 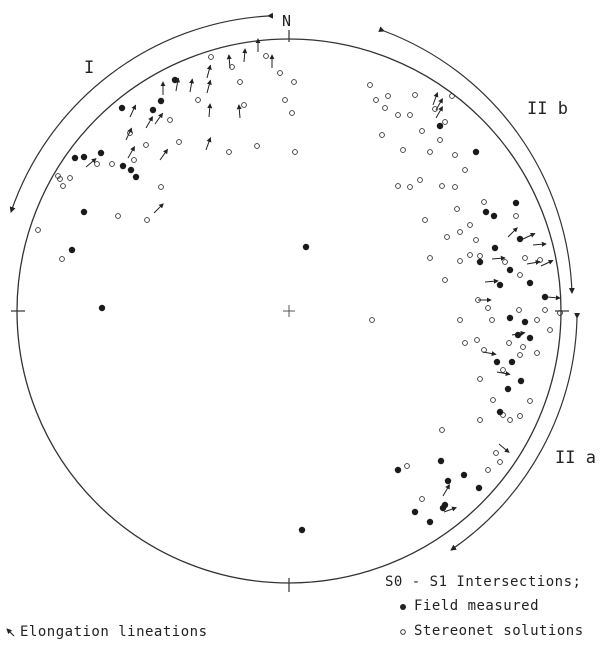 I want to click on domain-iib-arc, so click(x=476, y=160).